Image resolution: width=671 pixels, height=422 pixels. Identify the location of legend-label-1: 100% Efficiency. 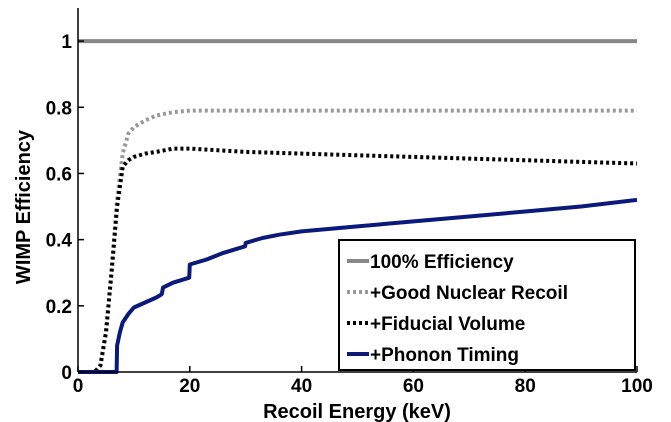
(442, 262).